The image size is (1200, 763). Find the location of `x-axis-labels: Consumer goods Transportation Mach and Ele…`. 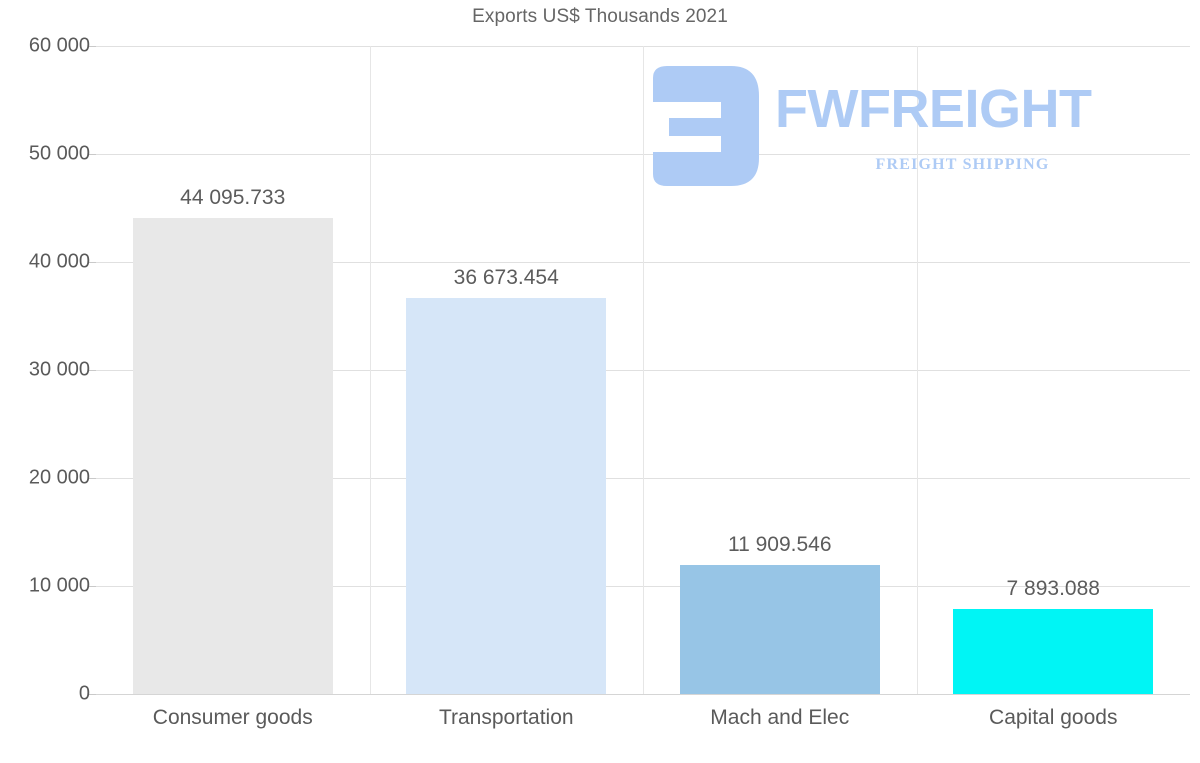

x-axis-labels: Consumer goods Transportation Mach and Ele… is located at coordinates (643, 725).